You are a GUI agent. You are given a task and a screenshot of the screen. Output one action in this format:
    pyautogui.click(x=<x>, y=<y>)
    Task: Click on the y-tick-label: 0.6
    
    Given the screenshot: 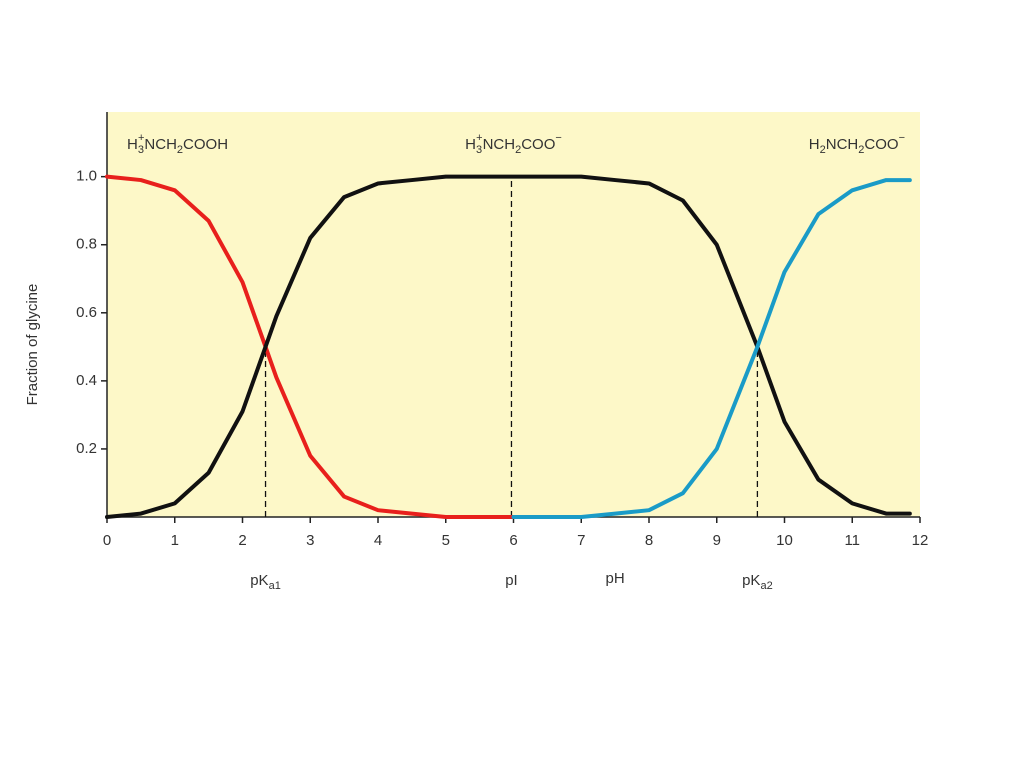 What is the action you would take?
    pyautogui.click(x=86, y=312)
    